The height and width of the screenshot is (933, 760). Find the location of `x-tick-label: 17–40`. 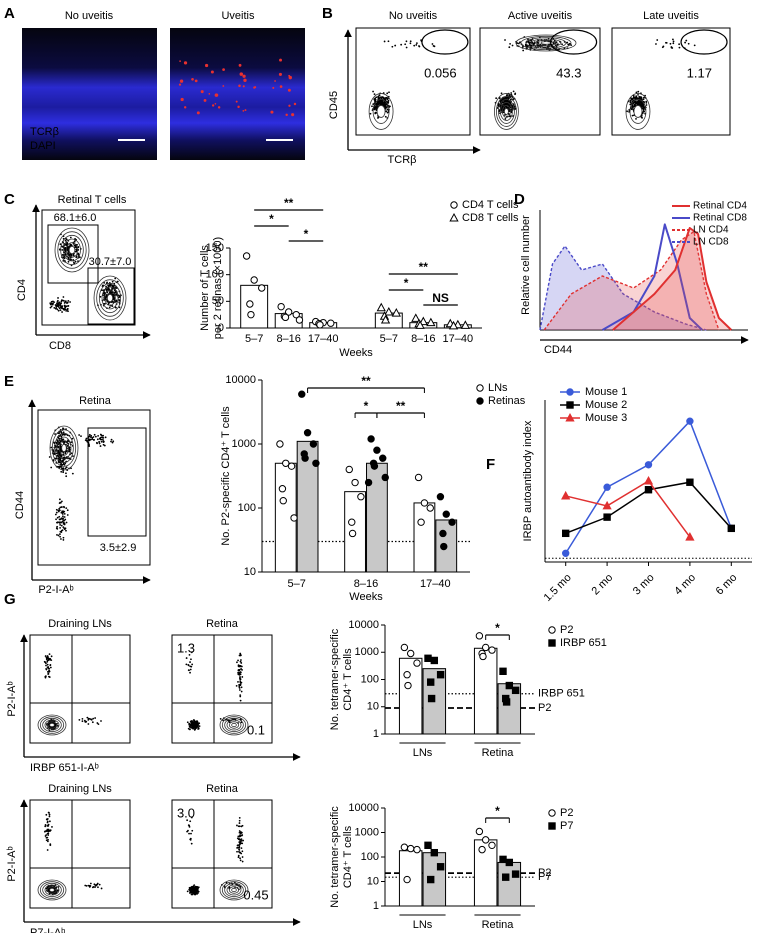

x-tick-label: 17–40 is located at coordinates (435, 584).